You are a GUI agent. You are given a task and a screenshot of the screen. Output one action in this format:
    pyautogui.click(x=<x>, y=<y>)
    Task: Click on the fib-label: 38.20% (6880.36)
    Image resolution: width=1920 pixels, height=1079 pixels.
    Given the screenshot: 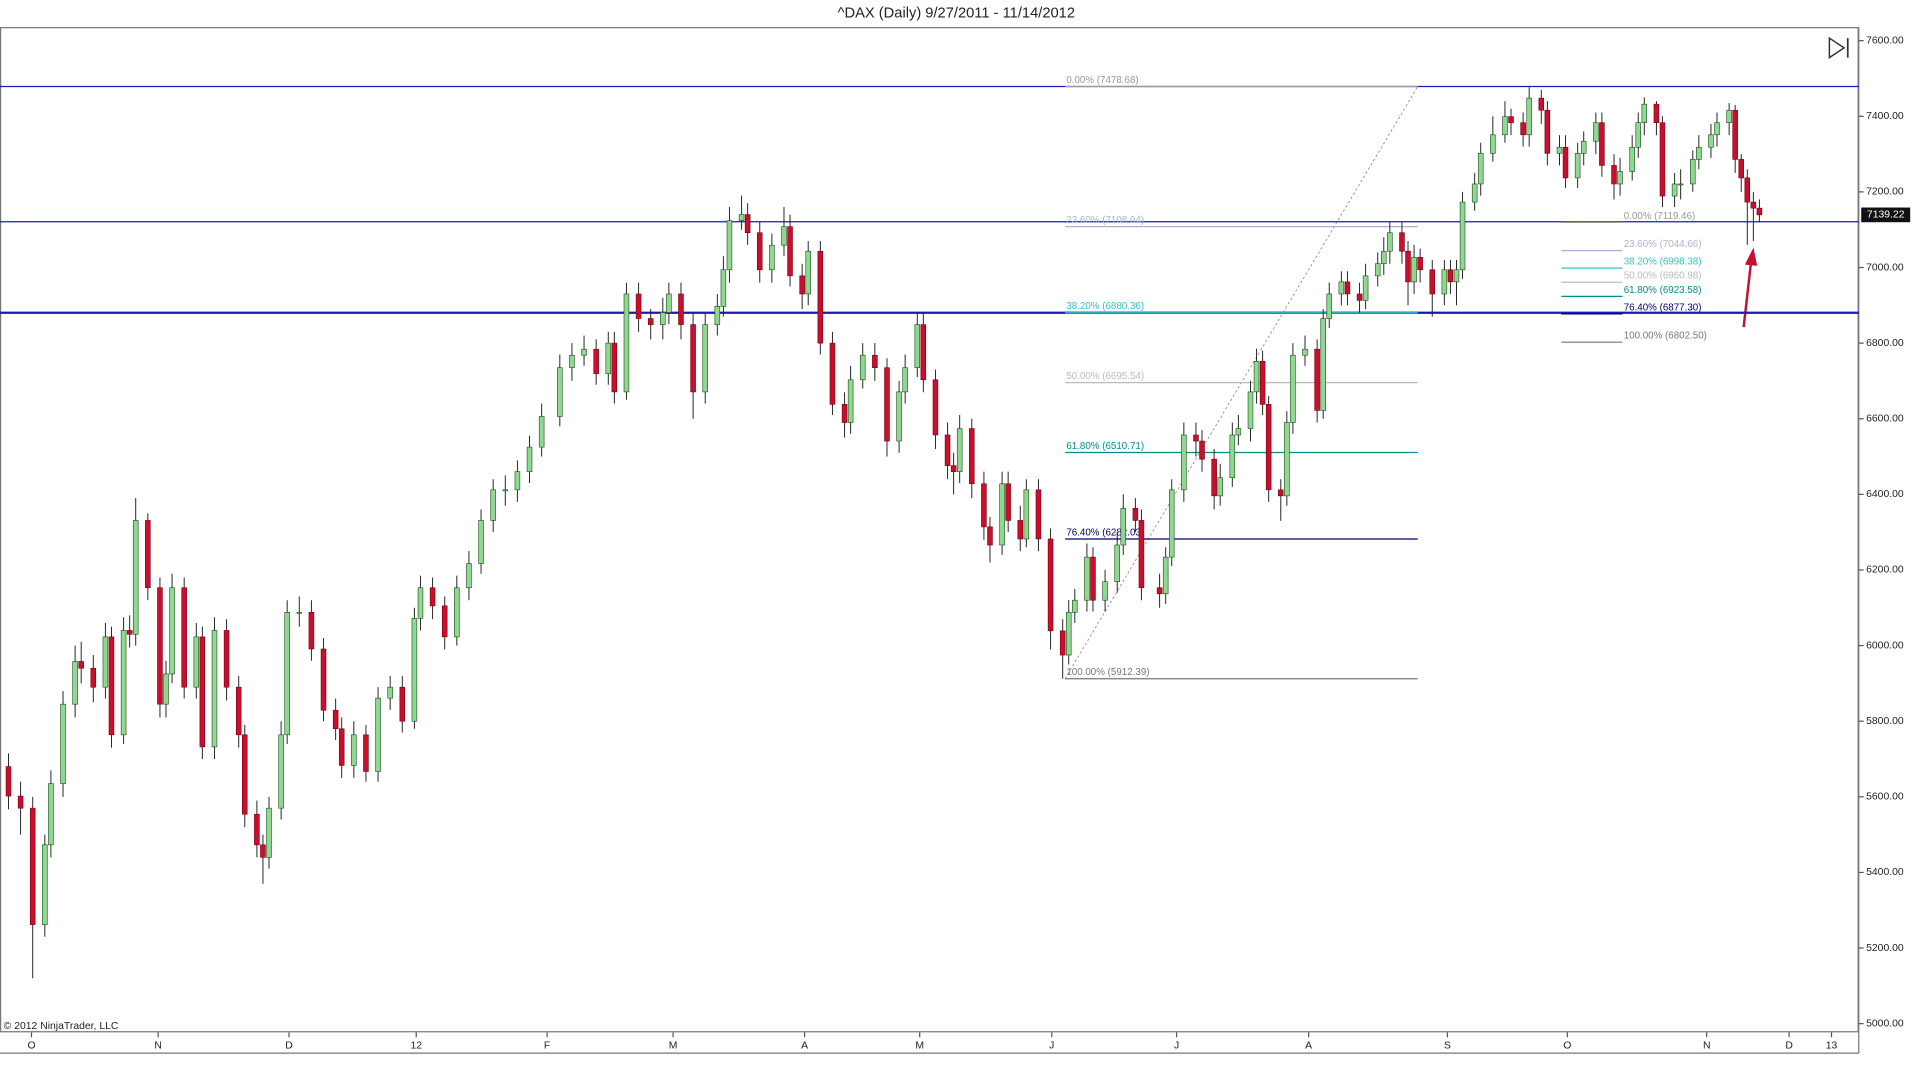 What is the action you would take?
    pyautogui.click(x=1105, y=306)
    